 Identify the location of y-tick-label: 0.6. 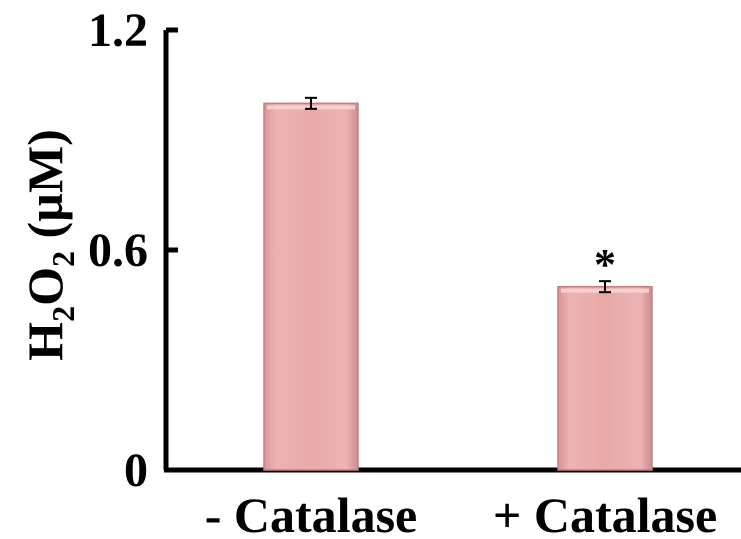
(118, 250).